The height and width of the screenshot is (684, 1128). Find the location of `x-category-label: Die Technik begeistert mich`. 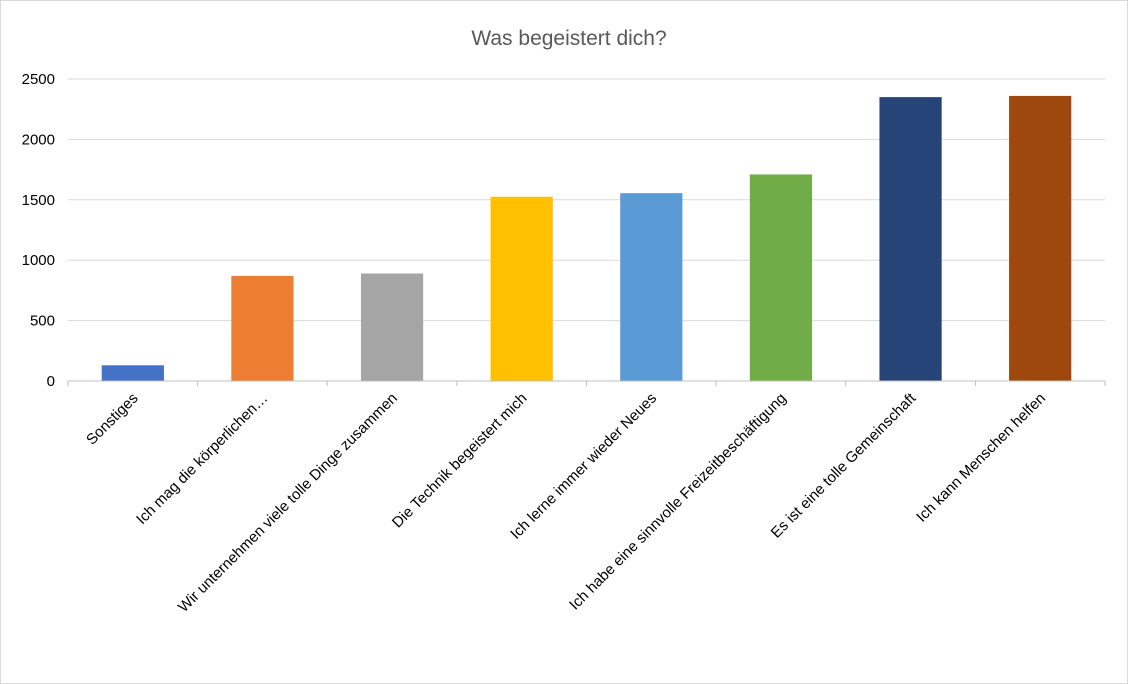

x-category-label: Die Technik begeistert mich is located at coordinates (460, 461).